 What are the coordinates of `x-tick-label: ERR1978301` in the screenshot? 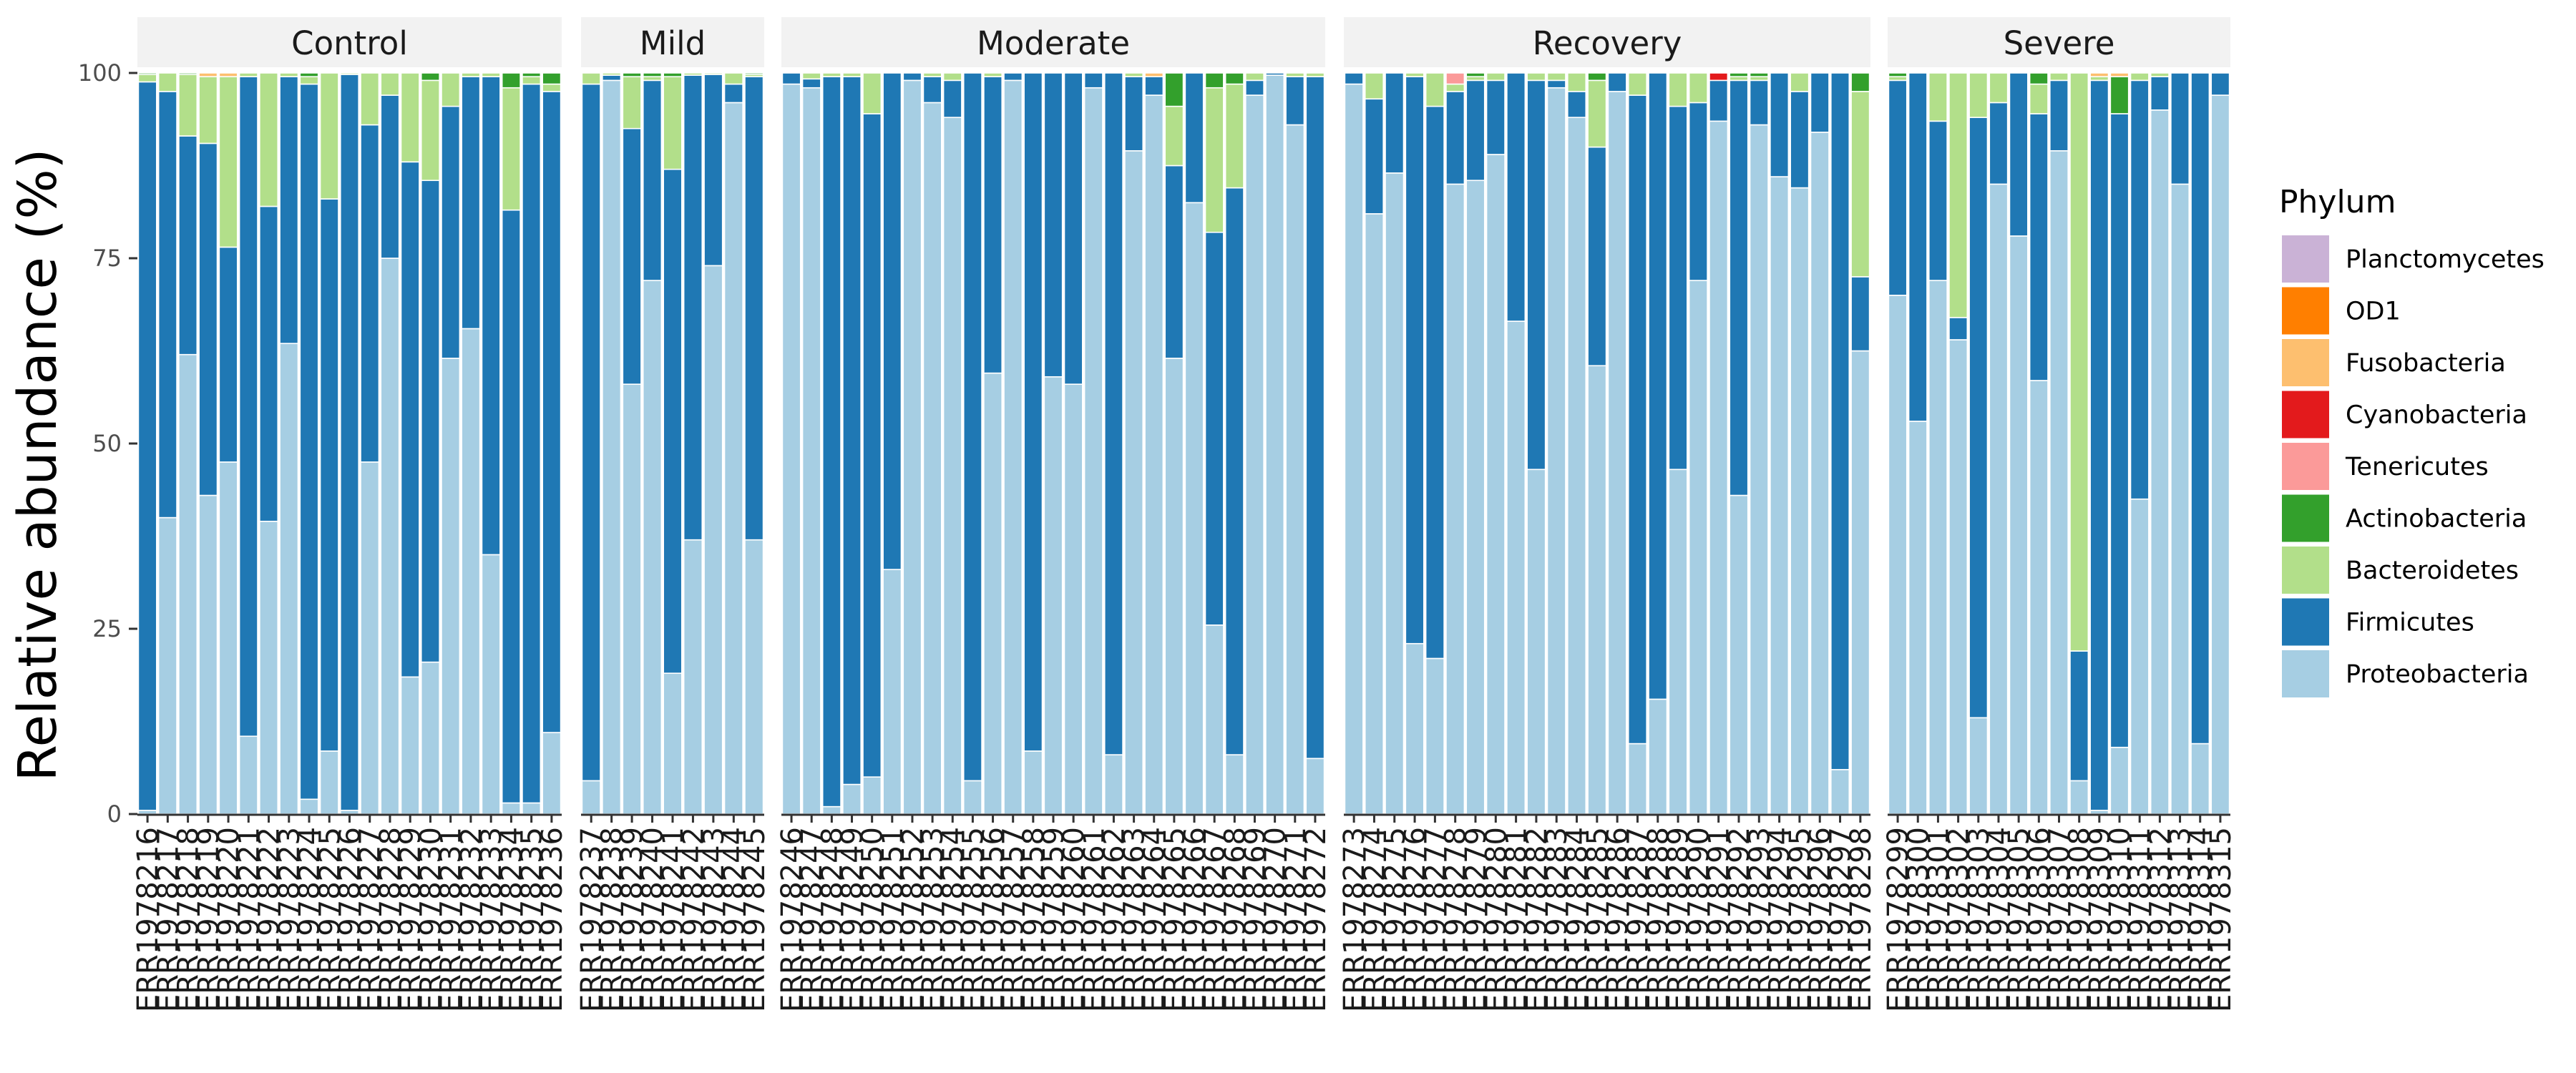 It's located at (1938, 920).